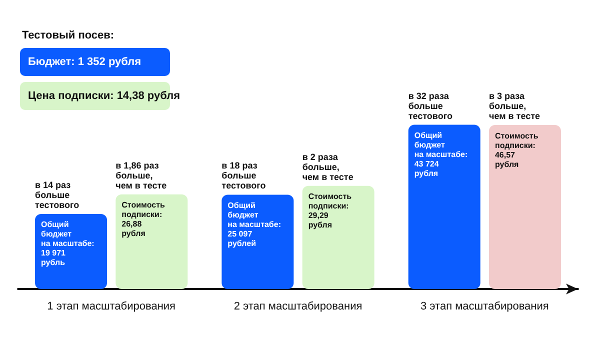 This screenshot has width=600, height=337. Describe the element at coordinates (441, 154) in the screenshot. I see `data-label: Общий бюджет на масштабе: 43 724 рубля` at that location.